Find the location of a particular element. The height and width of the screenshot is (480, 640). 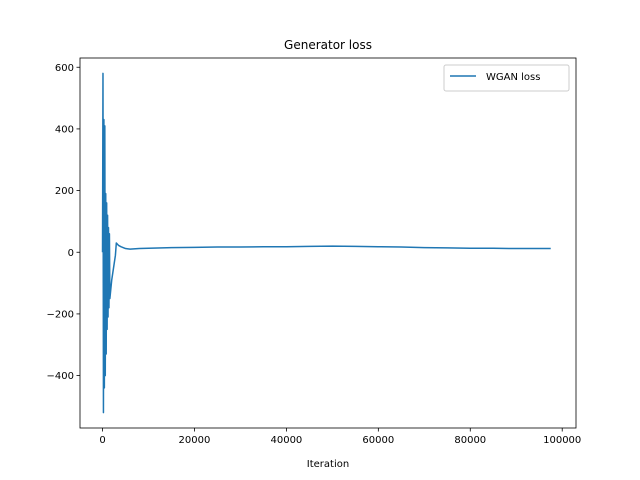

legend: WGAN loss is located at coordinates (506, 78).